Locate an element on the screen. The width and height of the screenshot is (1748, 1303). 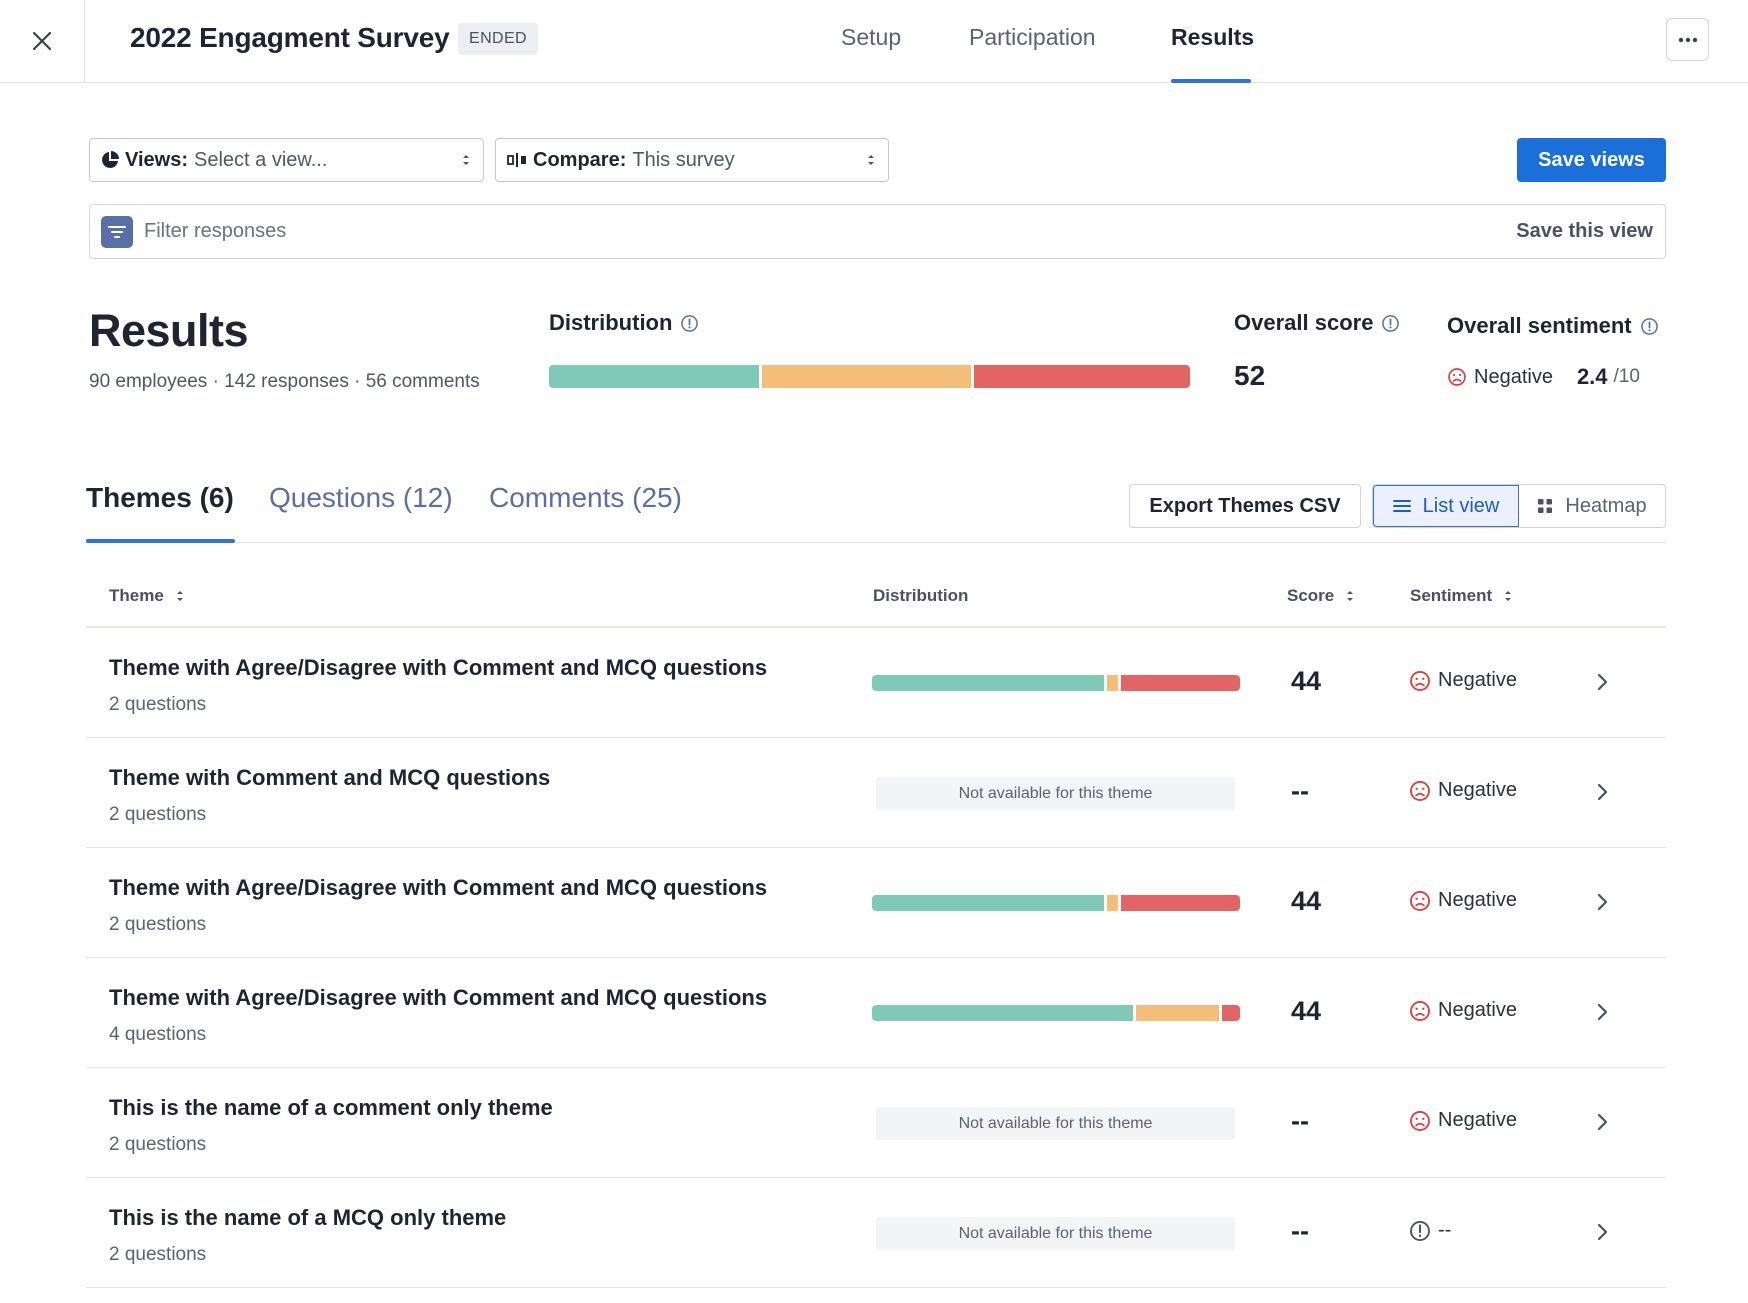
filter-icon is located at coordinates (117, 232).